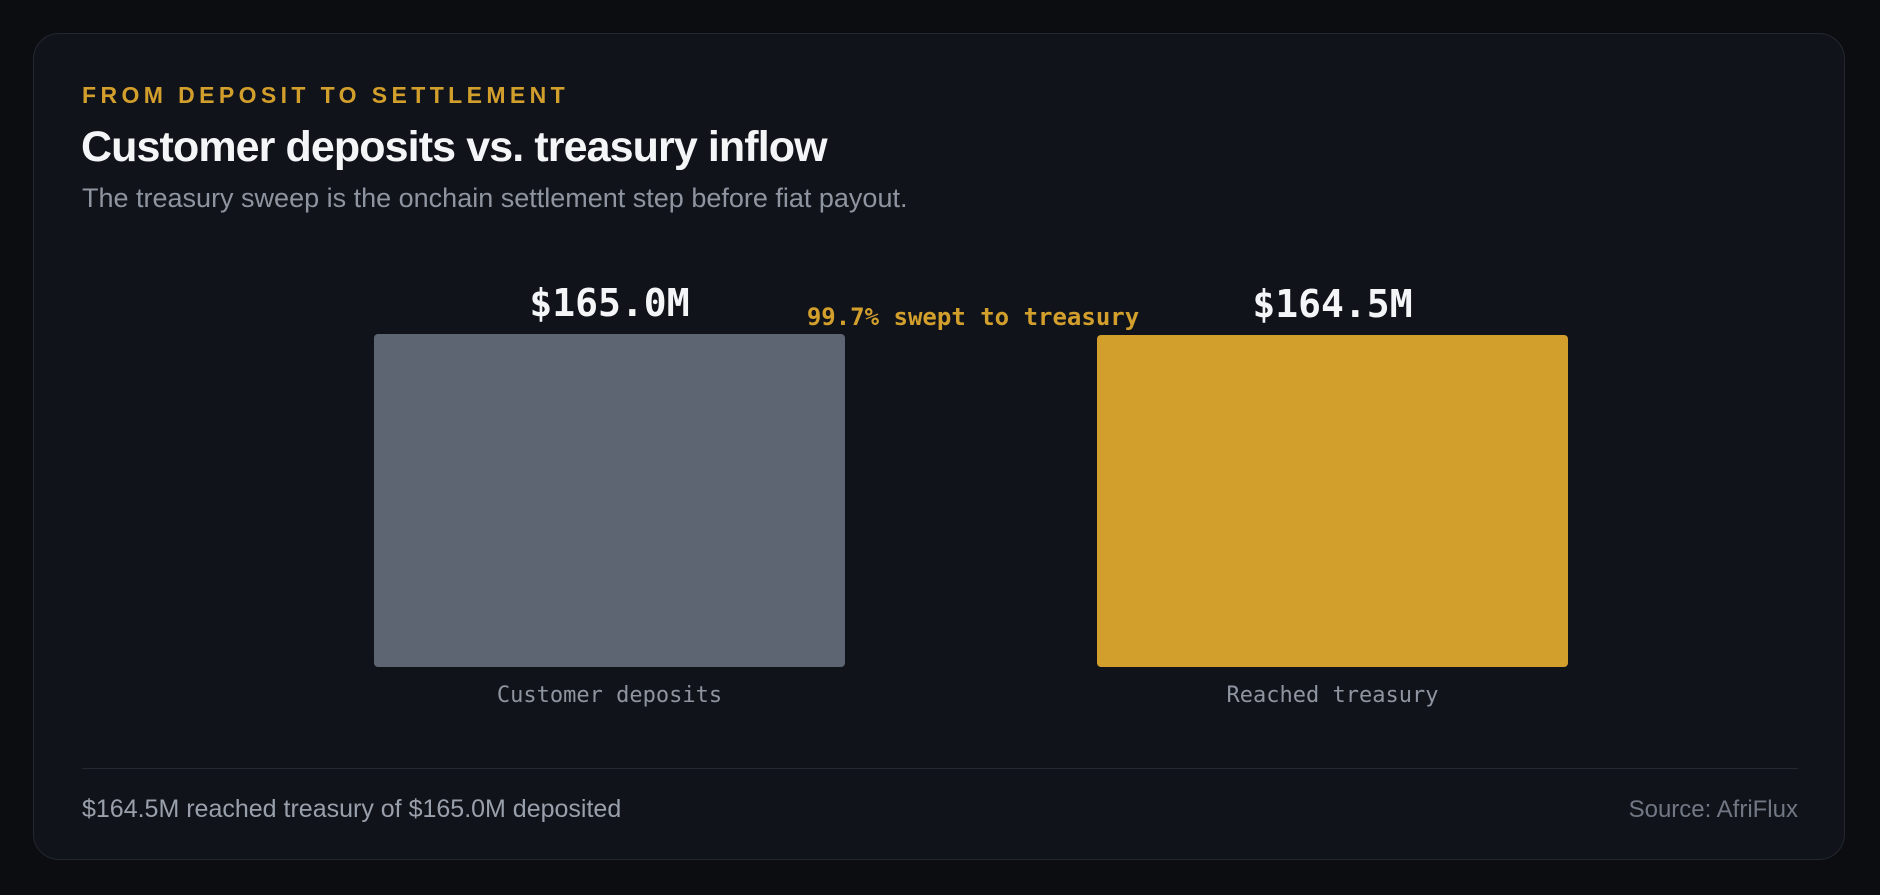 The height and width of the screenshot is (895, 1880). Describe the element at coordinates (940, 768) in the screenshot. I see `footer-divider` at that location.